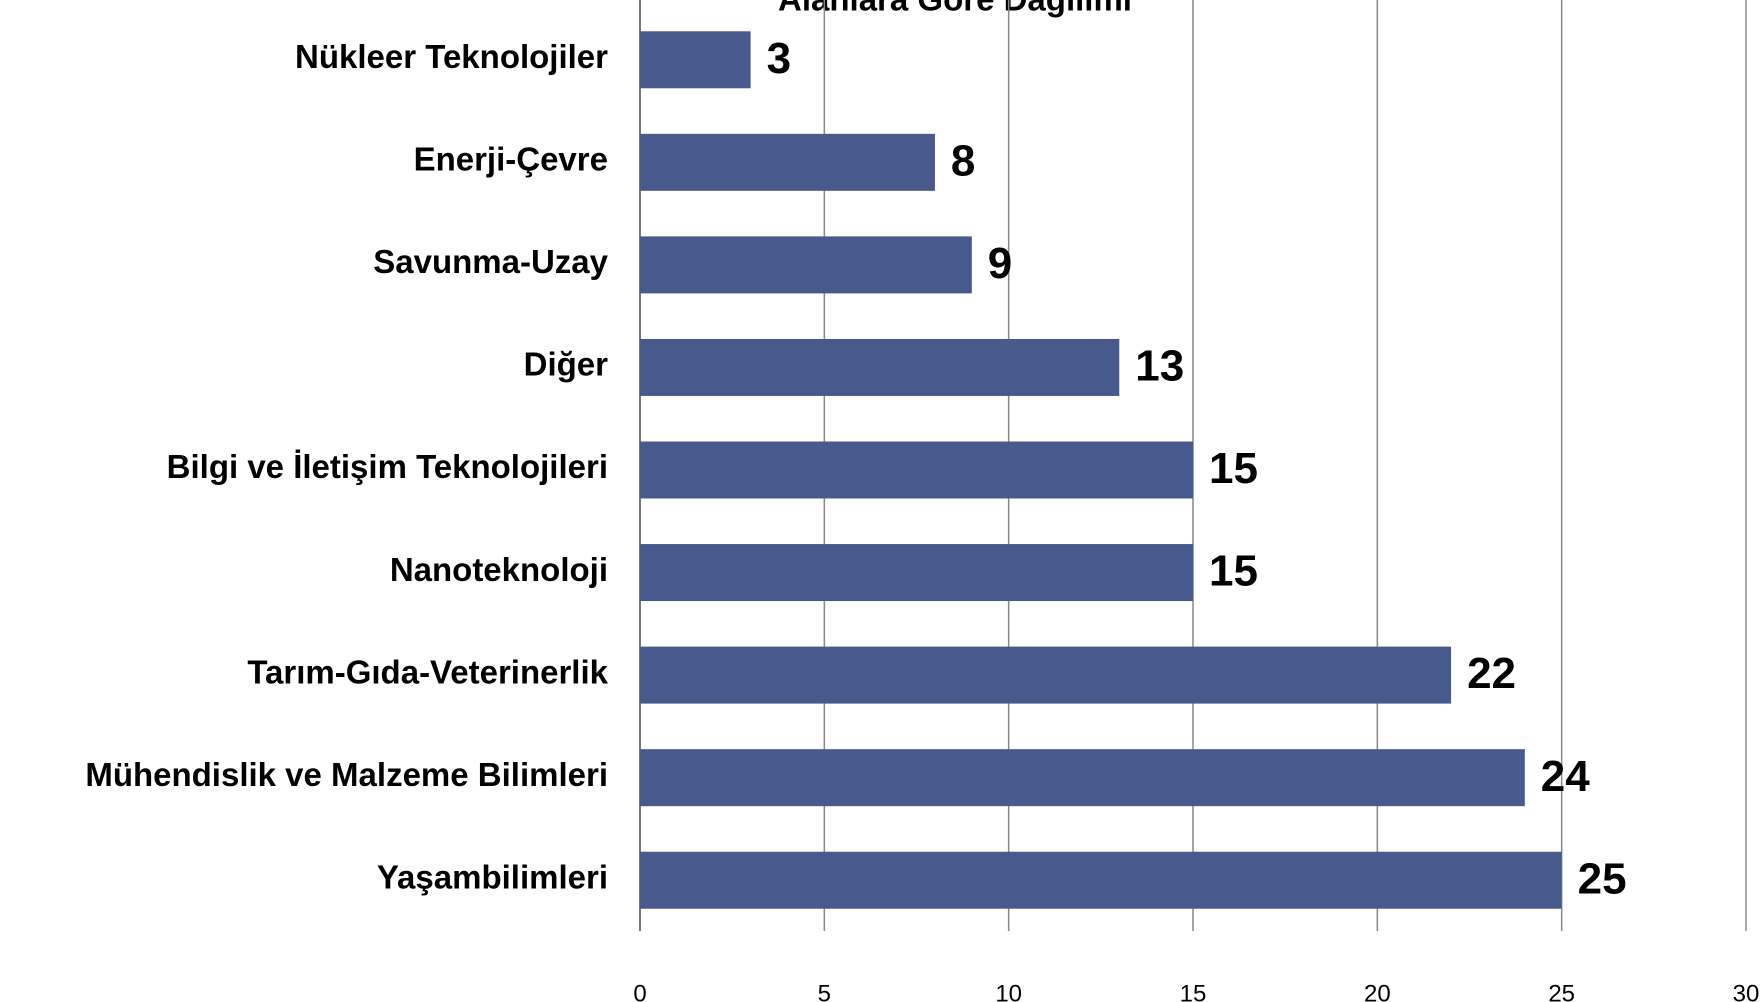  Describe the element at coordinates (1159, 366) in the screenshot. I see `value-label: 13` at that location.